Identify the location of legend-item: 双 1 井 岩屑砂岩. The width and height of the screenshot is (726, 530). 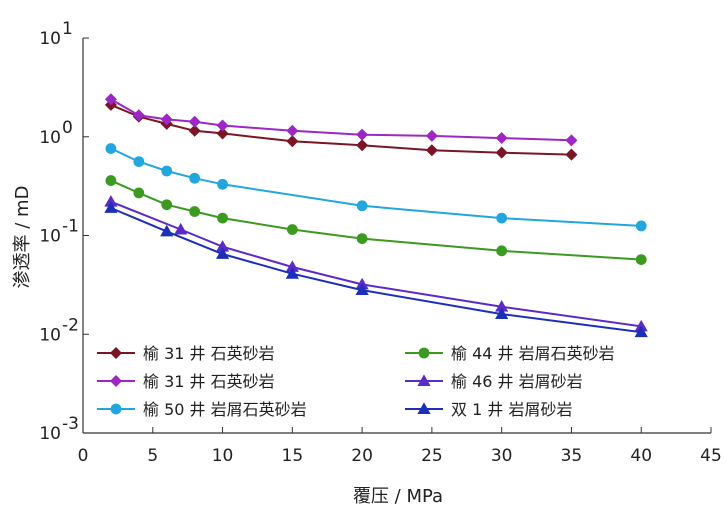
(488, 409).